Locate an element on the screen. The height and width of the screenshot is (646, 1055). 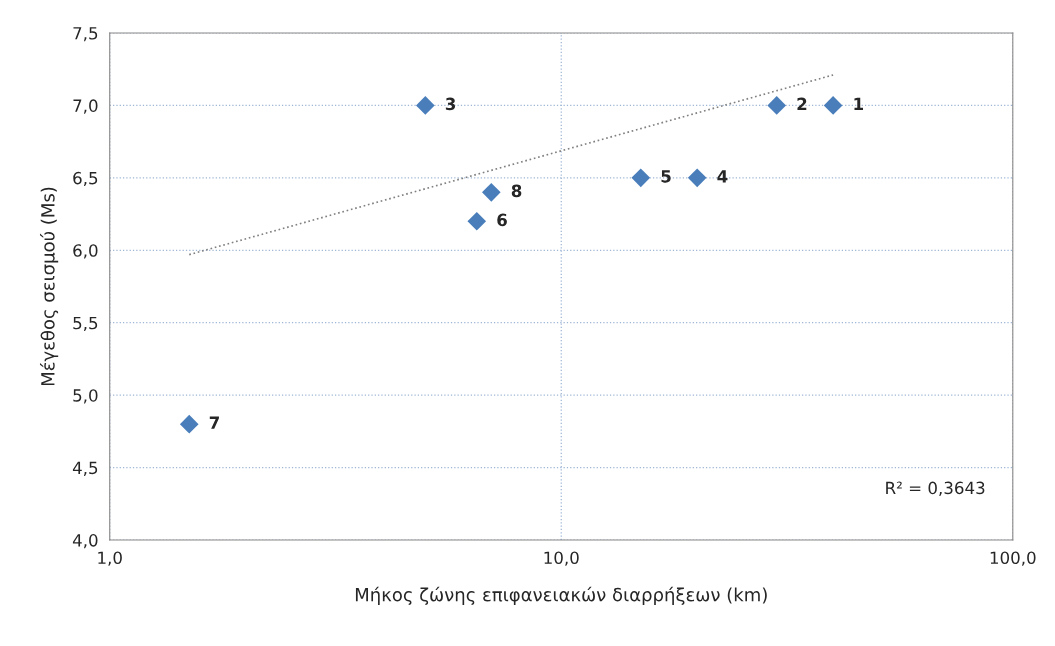
y-axis-title: Μέγεθος σεισμού (Ms) is located at coordinates (49, 286).